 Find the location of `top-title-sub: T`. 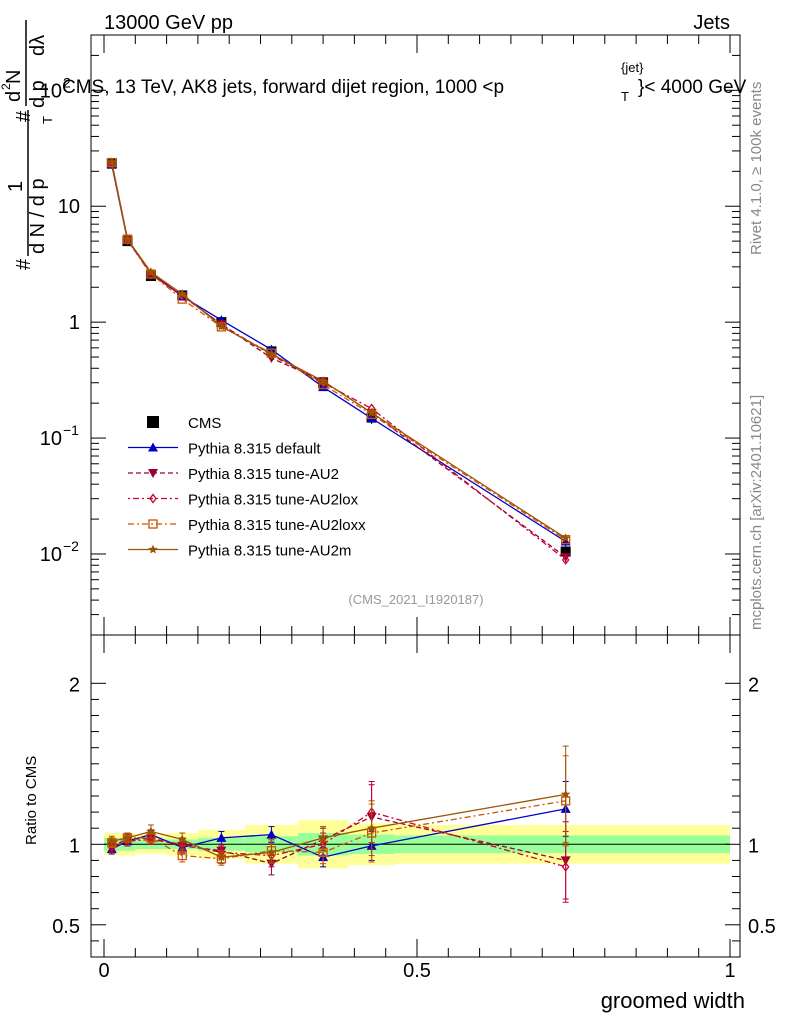

top-title-sub: T is located at coordinates (625, 96).